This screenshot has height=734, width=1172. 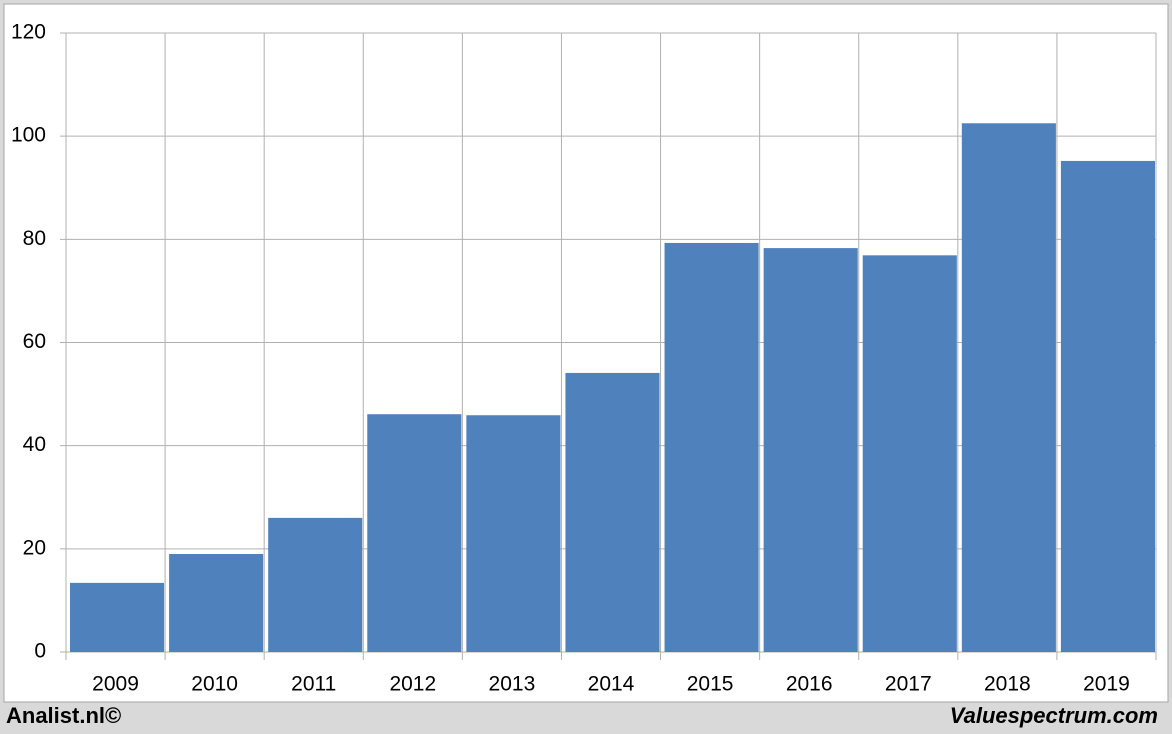 What do you see at coordinates (710, 684) in the screenshot?
I see `x-tick-label: 2015` at bounding box center [710, 684].